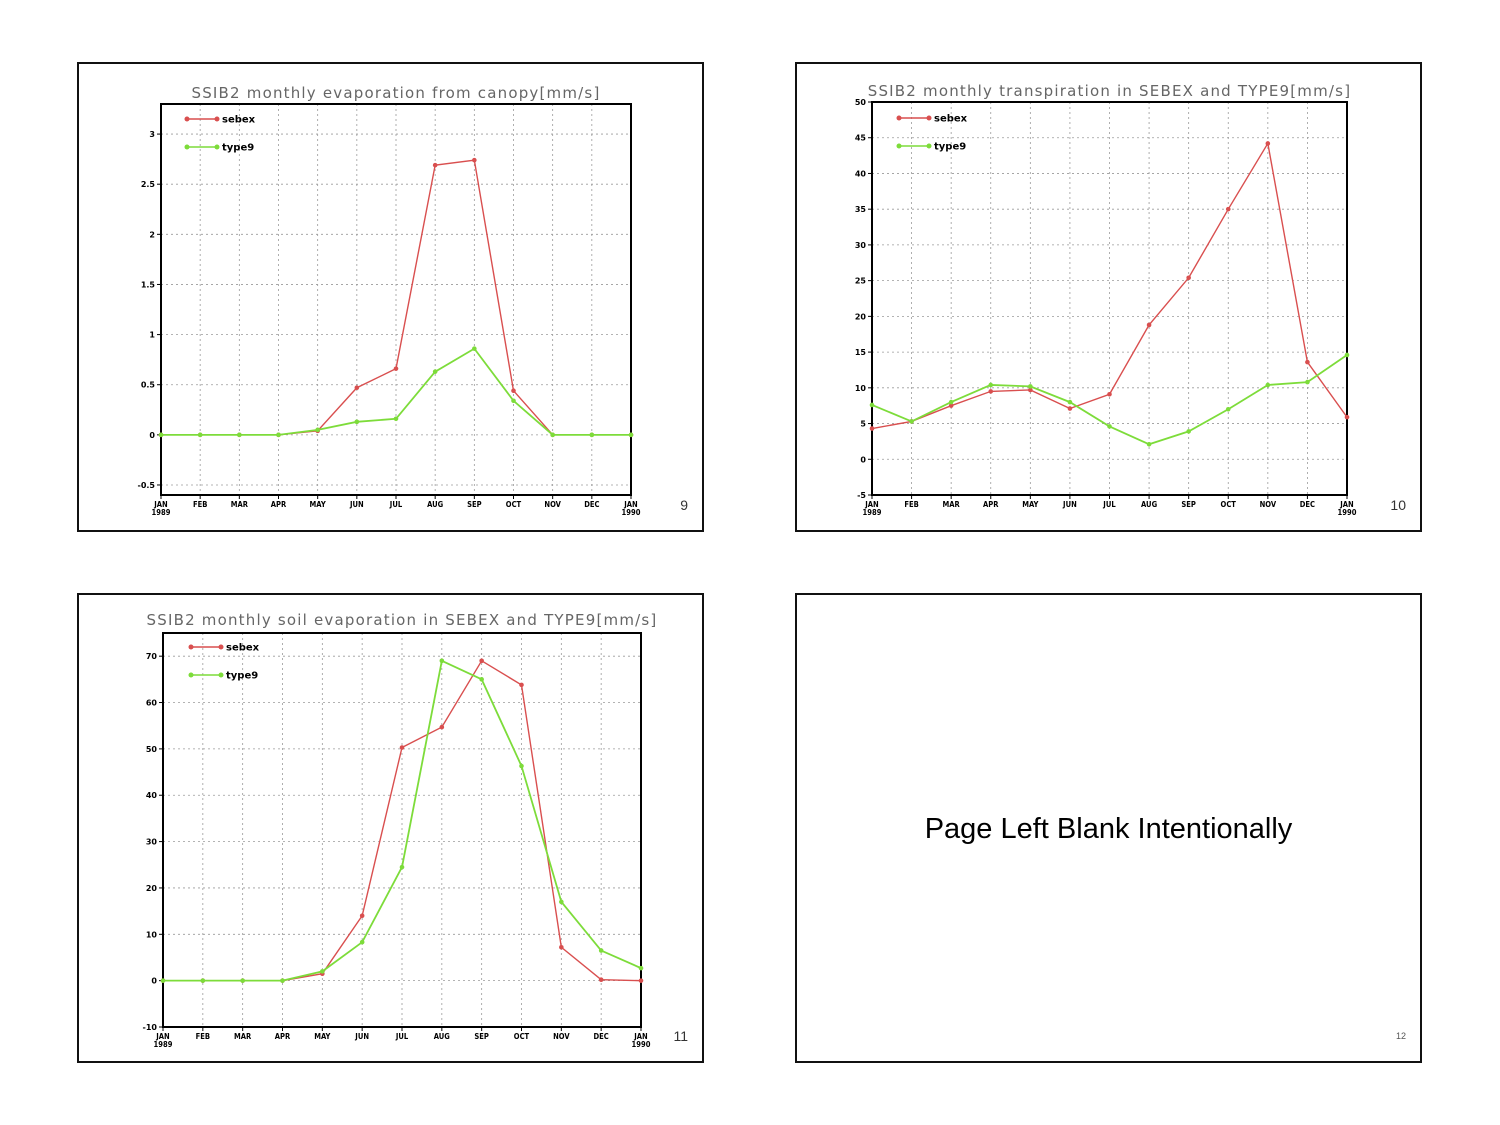 This screenshot has width=1500, height=1125. What do you see at coordinates (148, 385) in the screenshot?
I see `y-tick-label: 0.5` at bounding box center [148, 385].